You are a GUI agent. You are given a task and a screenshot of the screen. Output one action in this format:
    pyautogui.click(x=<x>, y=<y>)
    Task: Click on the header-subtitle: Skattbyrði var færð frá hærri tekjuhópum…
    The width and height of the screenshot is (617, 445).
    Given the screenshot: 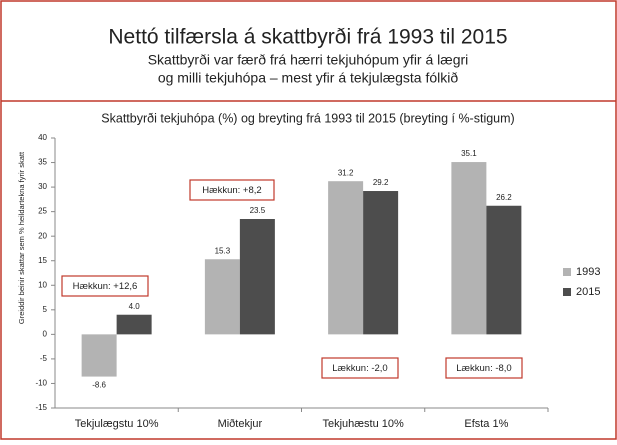 What is the action you would take?
    pyautogui.click(x=308, y=60)
    